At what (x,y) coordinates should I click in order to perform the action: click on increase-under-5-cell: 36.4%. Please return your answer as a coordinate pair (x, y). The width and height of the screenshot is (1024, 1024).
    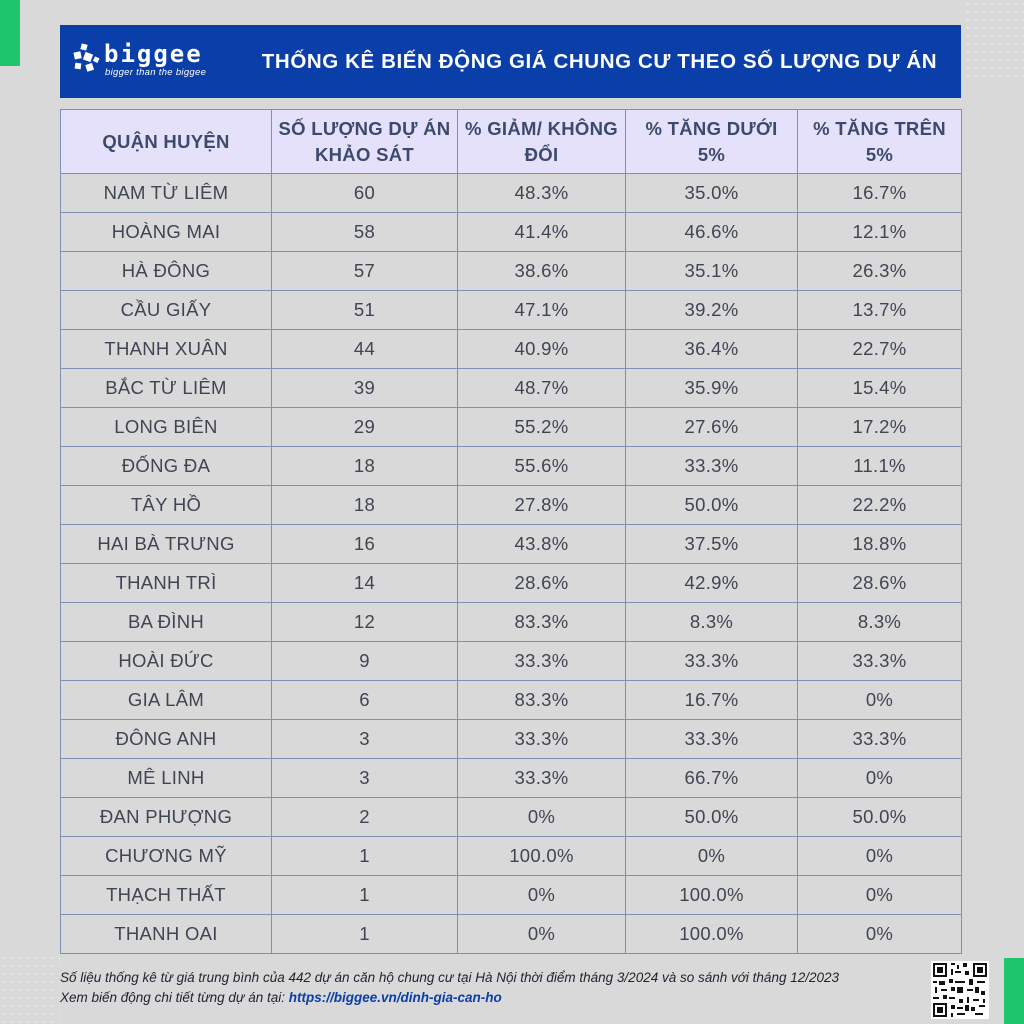
    Looking at the image, I should click on (711, 349).